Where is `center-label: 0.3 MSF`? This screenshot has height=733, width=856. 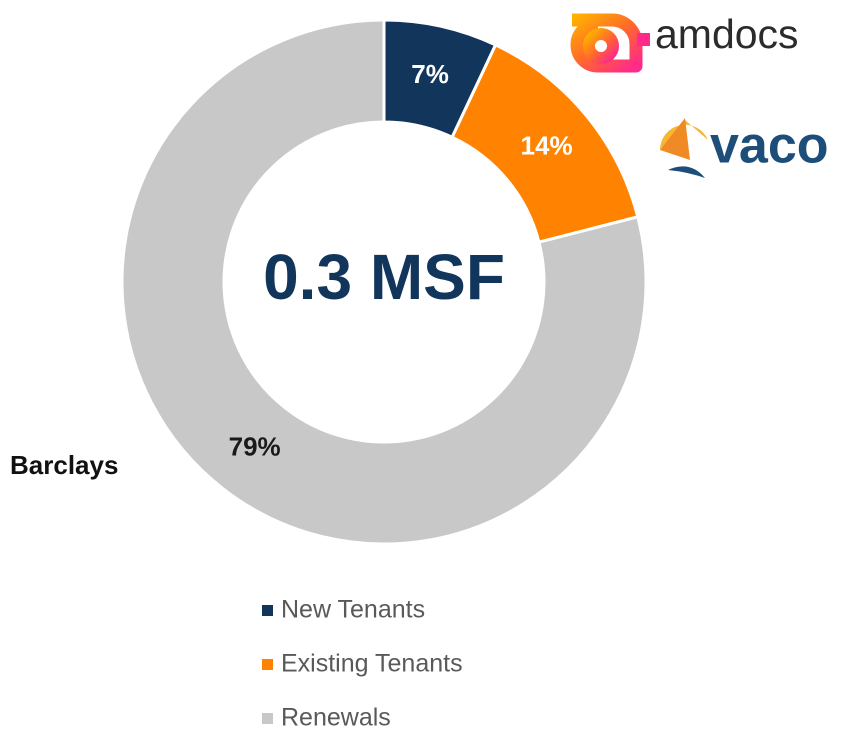
center-label: 0.3 MSF is located at coordinates (384, 277).